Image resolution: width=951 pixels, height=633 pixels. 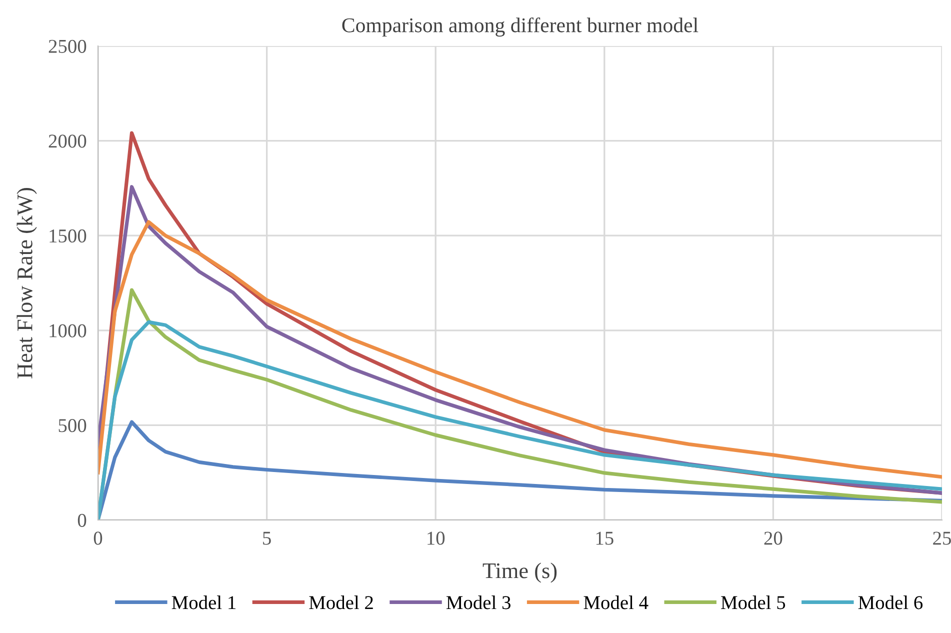 What do you see at coordinates (616, 603) in the screenshot?
I see `legend-label: Model 4` at bounding box center [616, 603].